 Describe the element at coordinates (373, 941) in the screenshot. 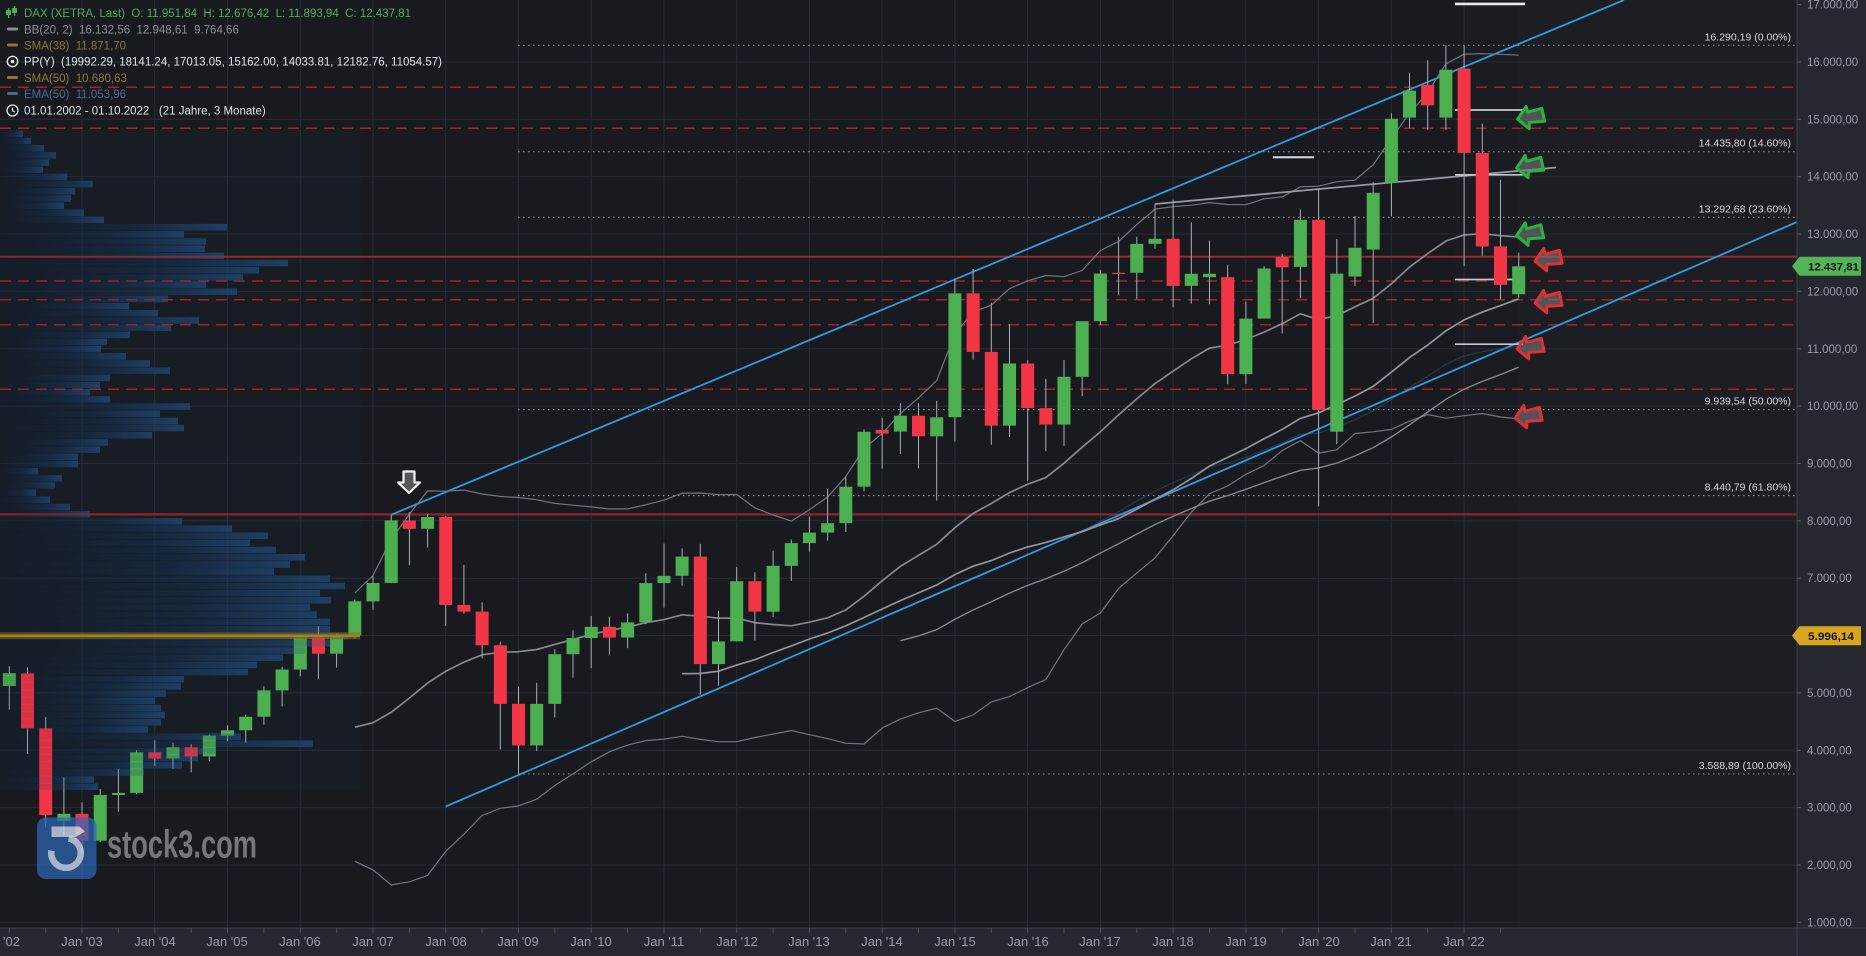

I see `svg-text: Jan '07` at that location.